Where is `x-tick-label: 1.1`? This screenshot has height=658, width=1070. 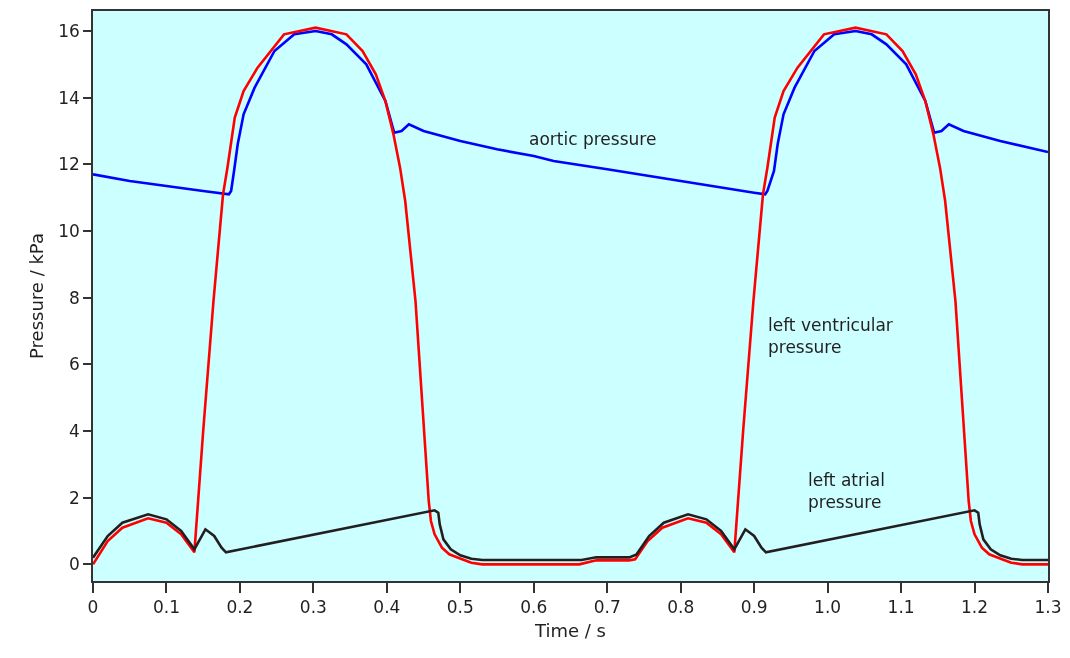
x-tick-label: 1.1 is located at coordinates (901, 607).